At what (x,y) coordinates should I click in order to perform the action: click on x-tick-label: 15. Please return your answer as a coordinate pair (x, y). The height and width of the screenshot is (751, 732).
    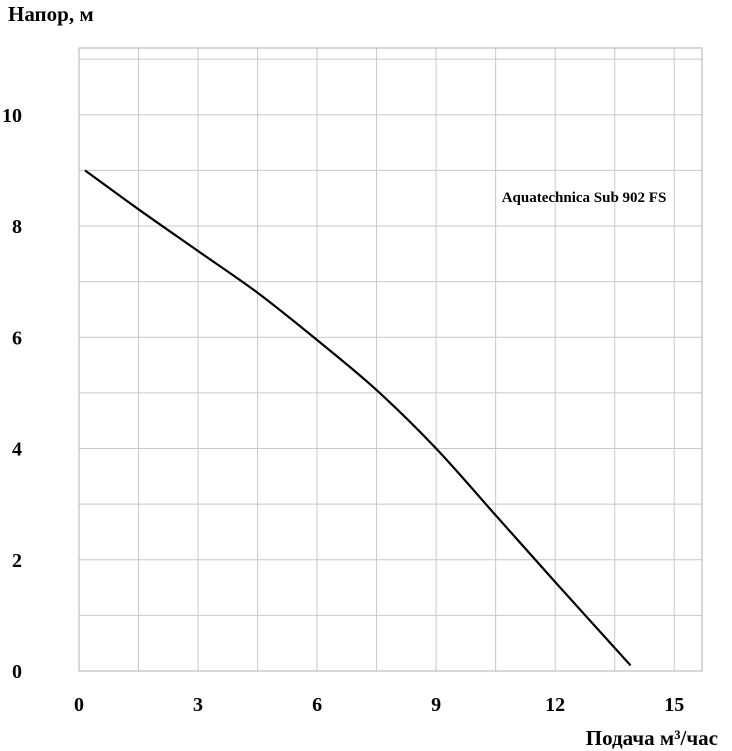
    Looking at the image, I should click on (674, 705).